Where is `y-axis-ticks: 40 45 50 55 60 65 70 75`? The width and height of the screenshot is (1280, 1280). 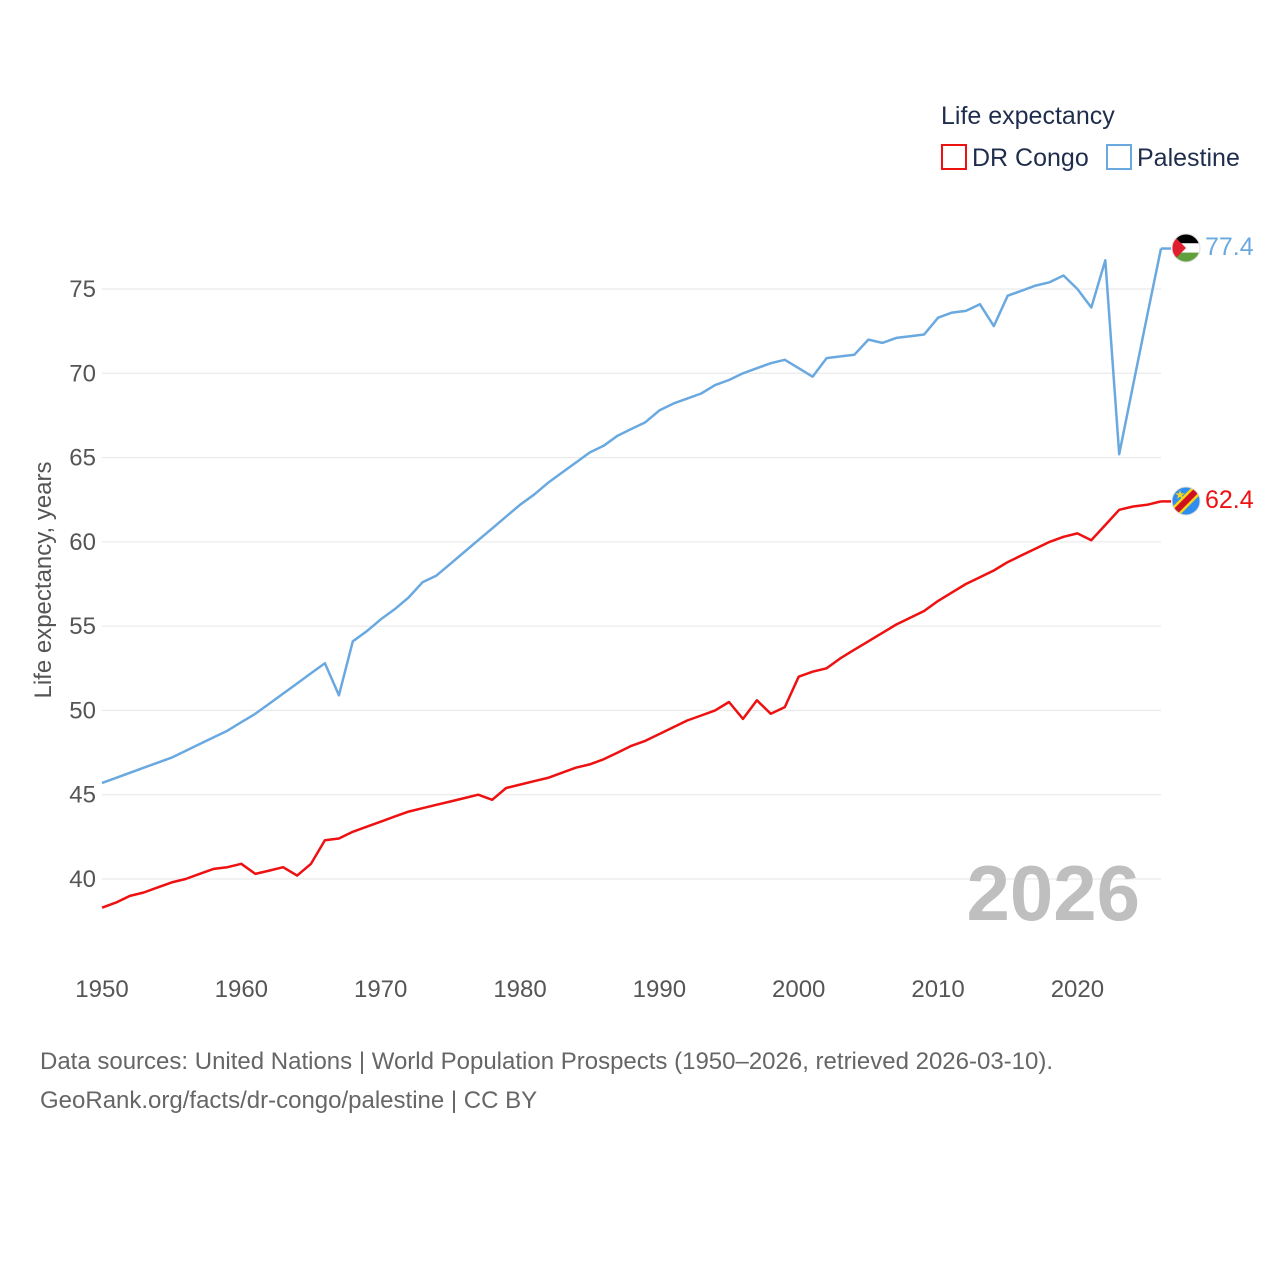
y-axis-ticks: 40 45 50 55 60 65 70 75 is located at coordinates (82, 584).